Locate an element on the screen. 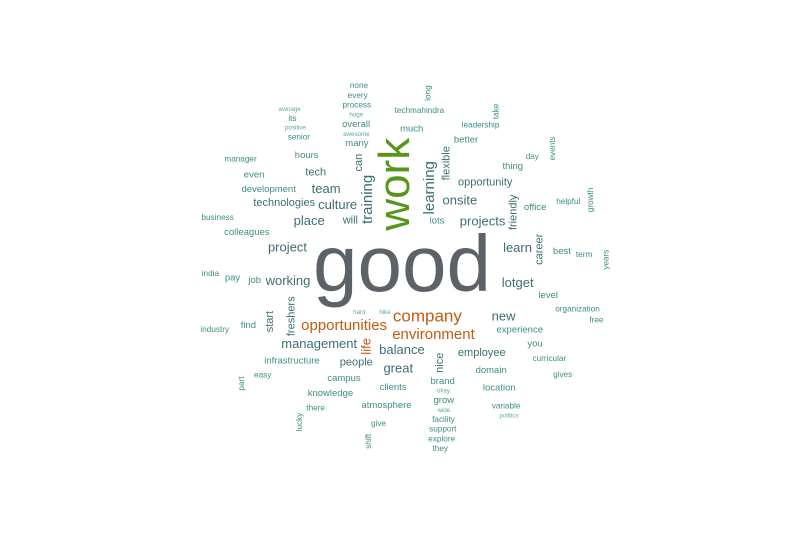 The height and width of the screenshot is (541, 806). cloud-word: people is located at coordinates (356, 363).